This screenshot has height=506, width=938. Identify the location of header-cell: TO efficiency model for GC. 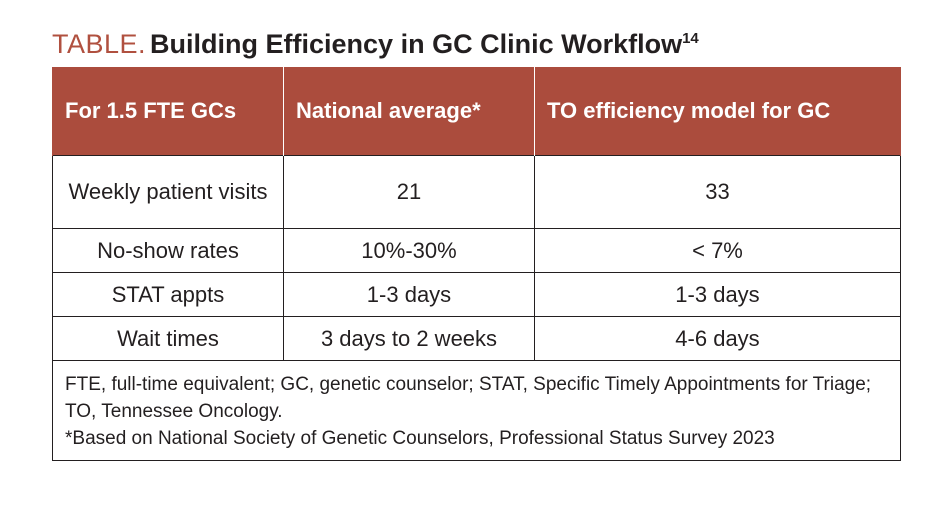
(717, 111).